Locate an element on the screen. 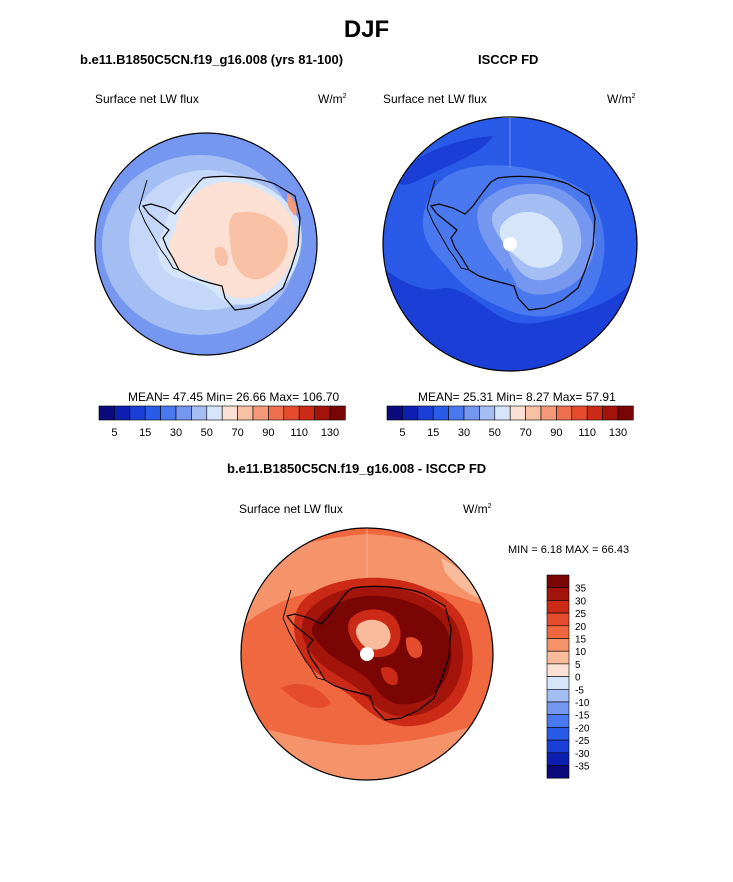  model-colorbar-tick-label: 50 is located at coordinates (207, 433).